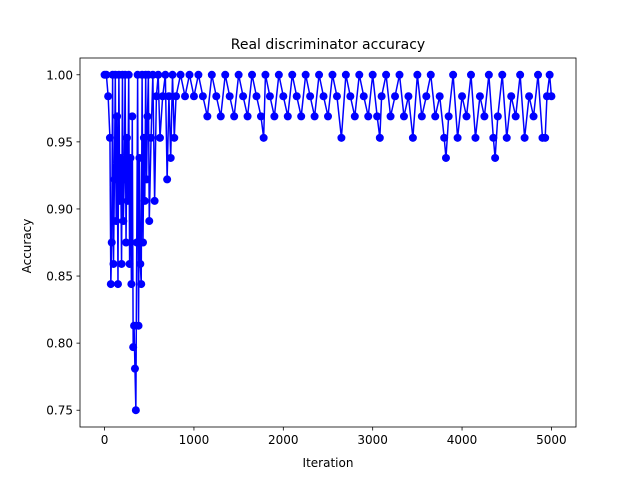  What do you see at coordinates (283, 440) in the screenshot?
I see `x-tick-label: 2000` at bounding box center [283, 440].